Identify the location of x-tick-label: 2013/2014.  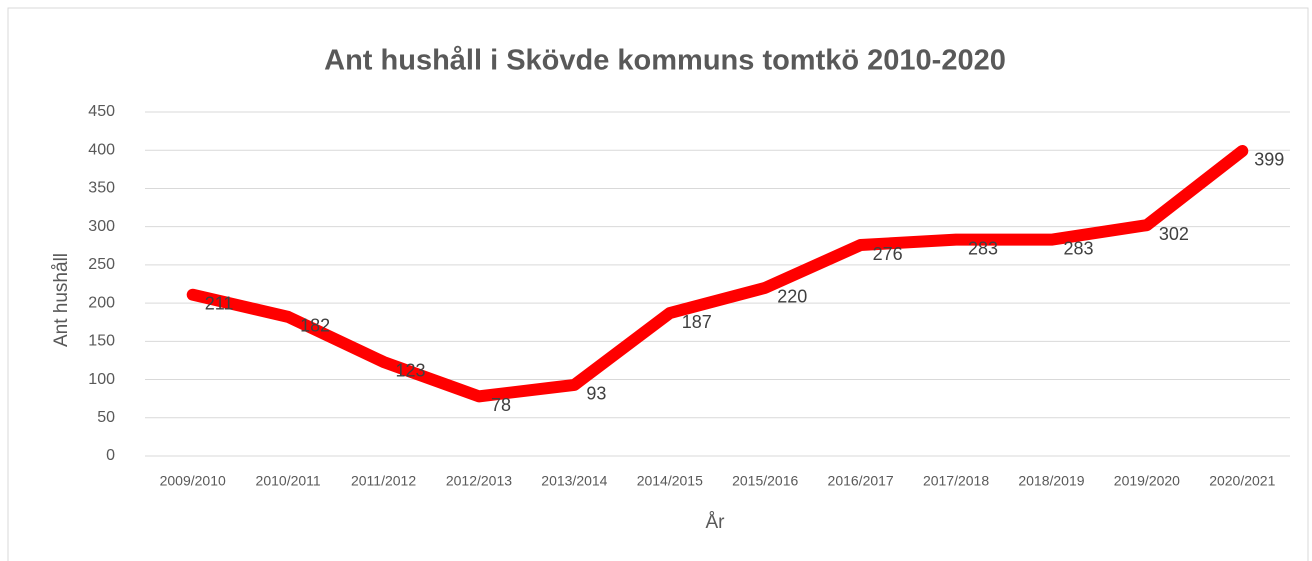
(574, 481).